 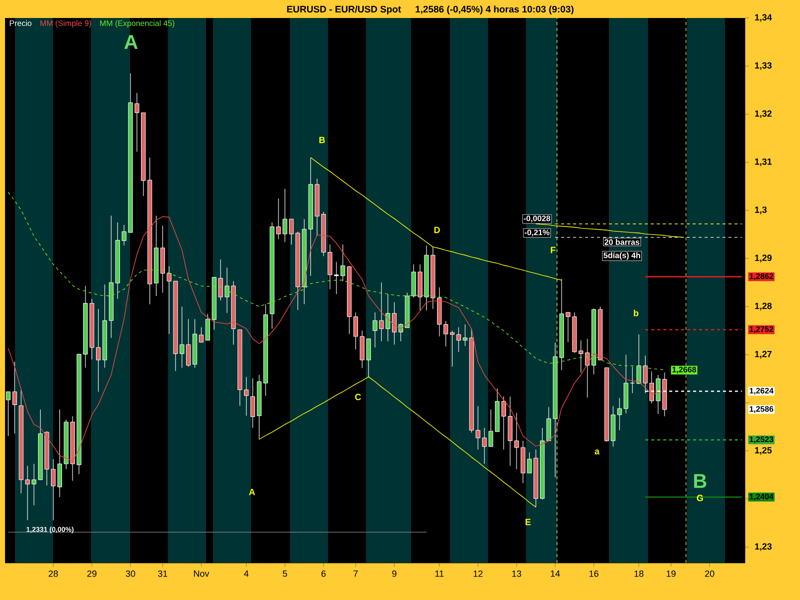 What do you see at coordinates (597, 452) in the screenshot?
I see `annotation: a` at bounding box center [597, 452].